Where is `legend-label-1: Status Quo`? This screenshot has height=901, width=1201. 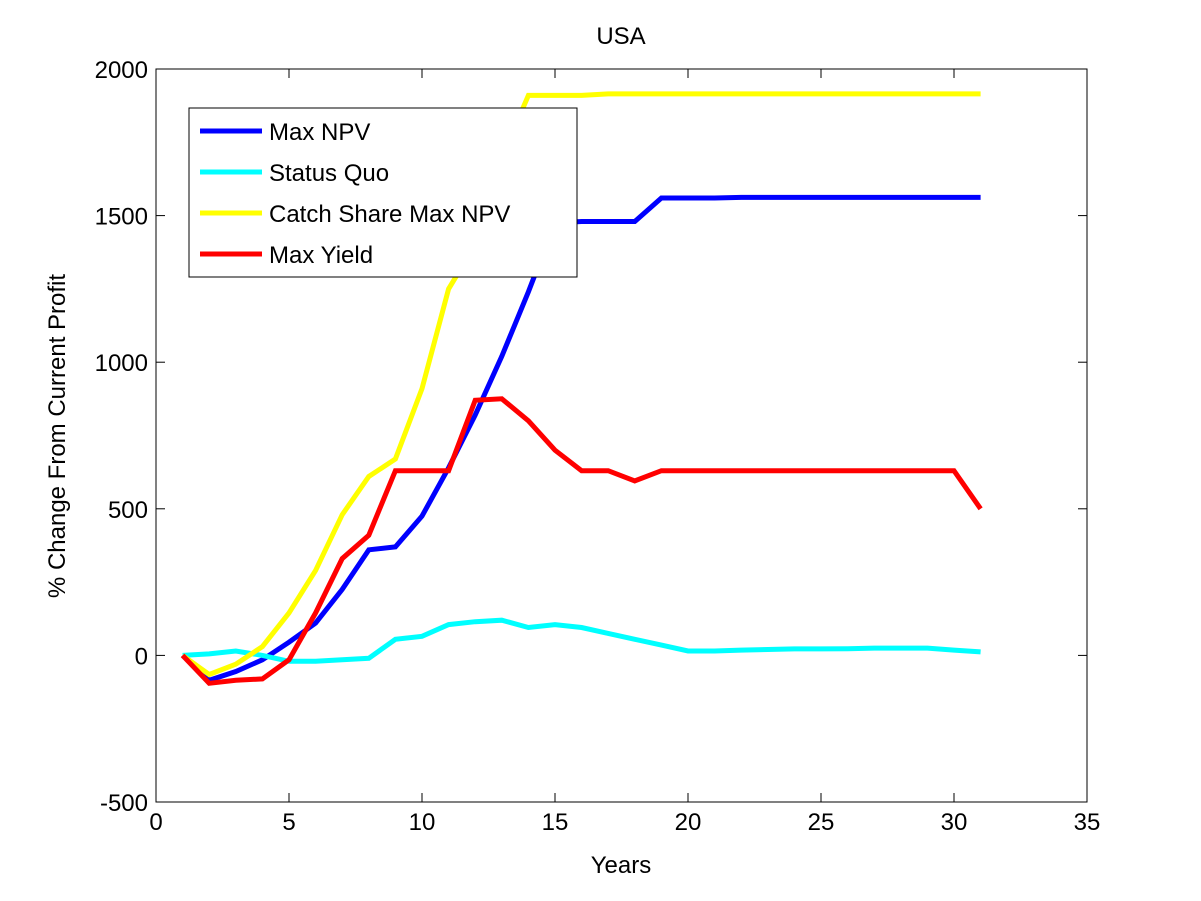
legend-label-1: Status Quo is located at coordinates (329, 173).